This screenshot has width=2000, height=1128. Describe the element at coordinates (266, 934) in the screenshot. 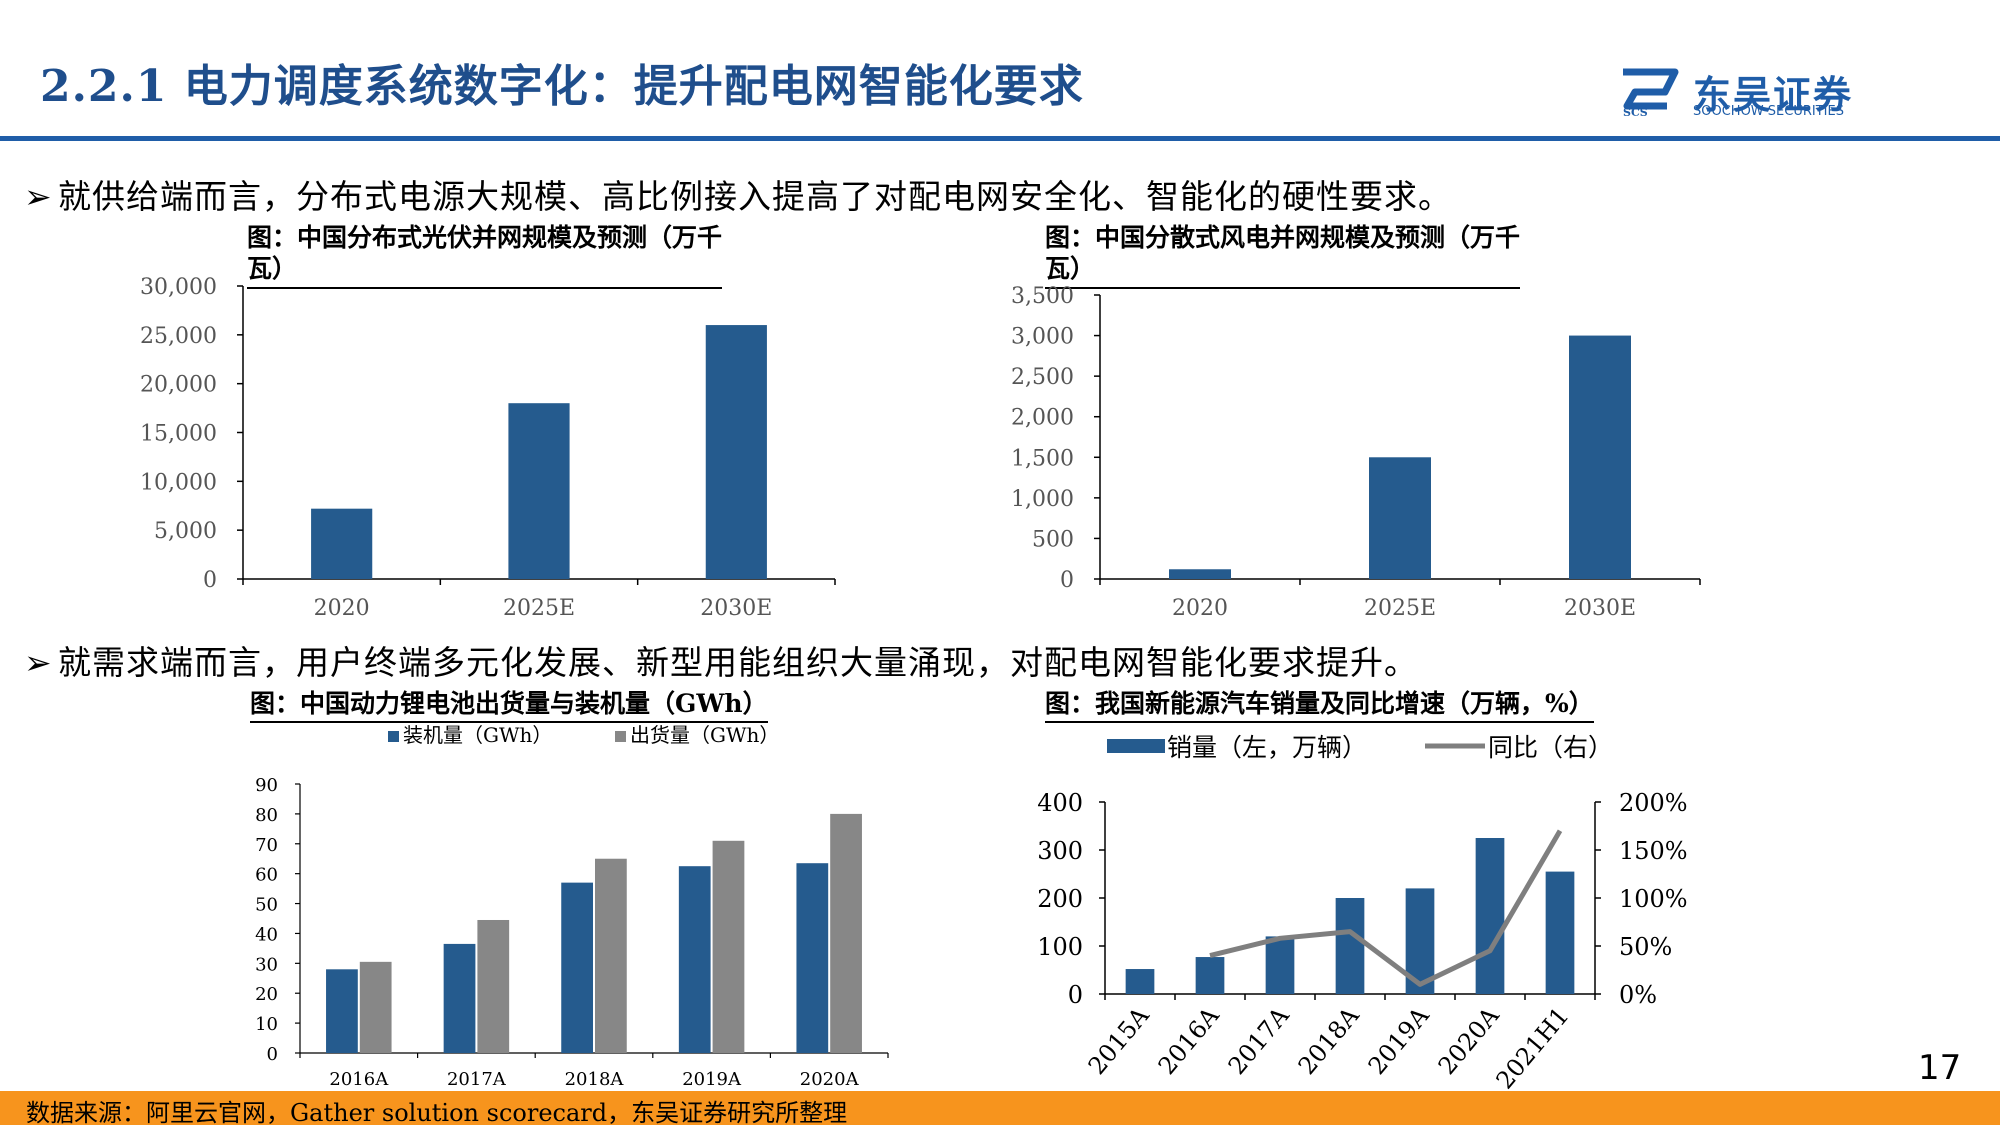

I see `chart3-y-tick-label: 40` at that location.